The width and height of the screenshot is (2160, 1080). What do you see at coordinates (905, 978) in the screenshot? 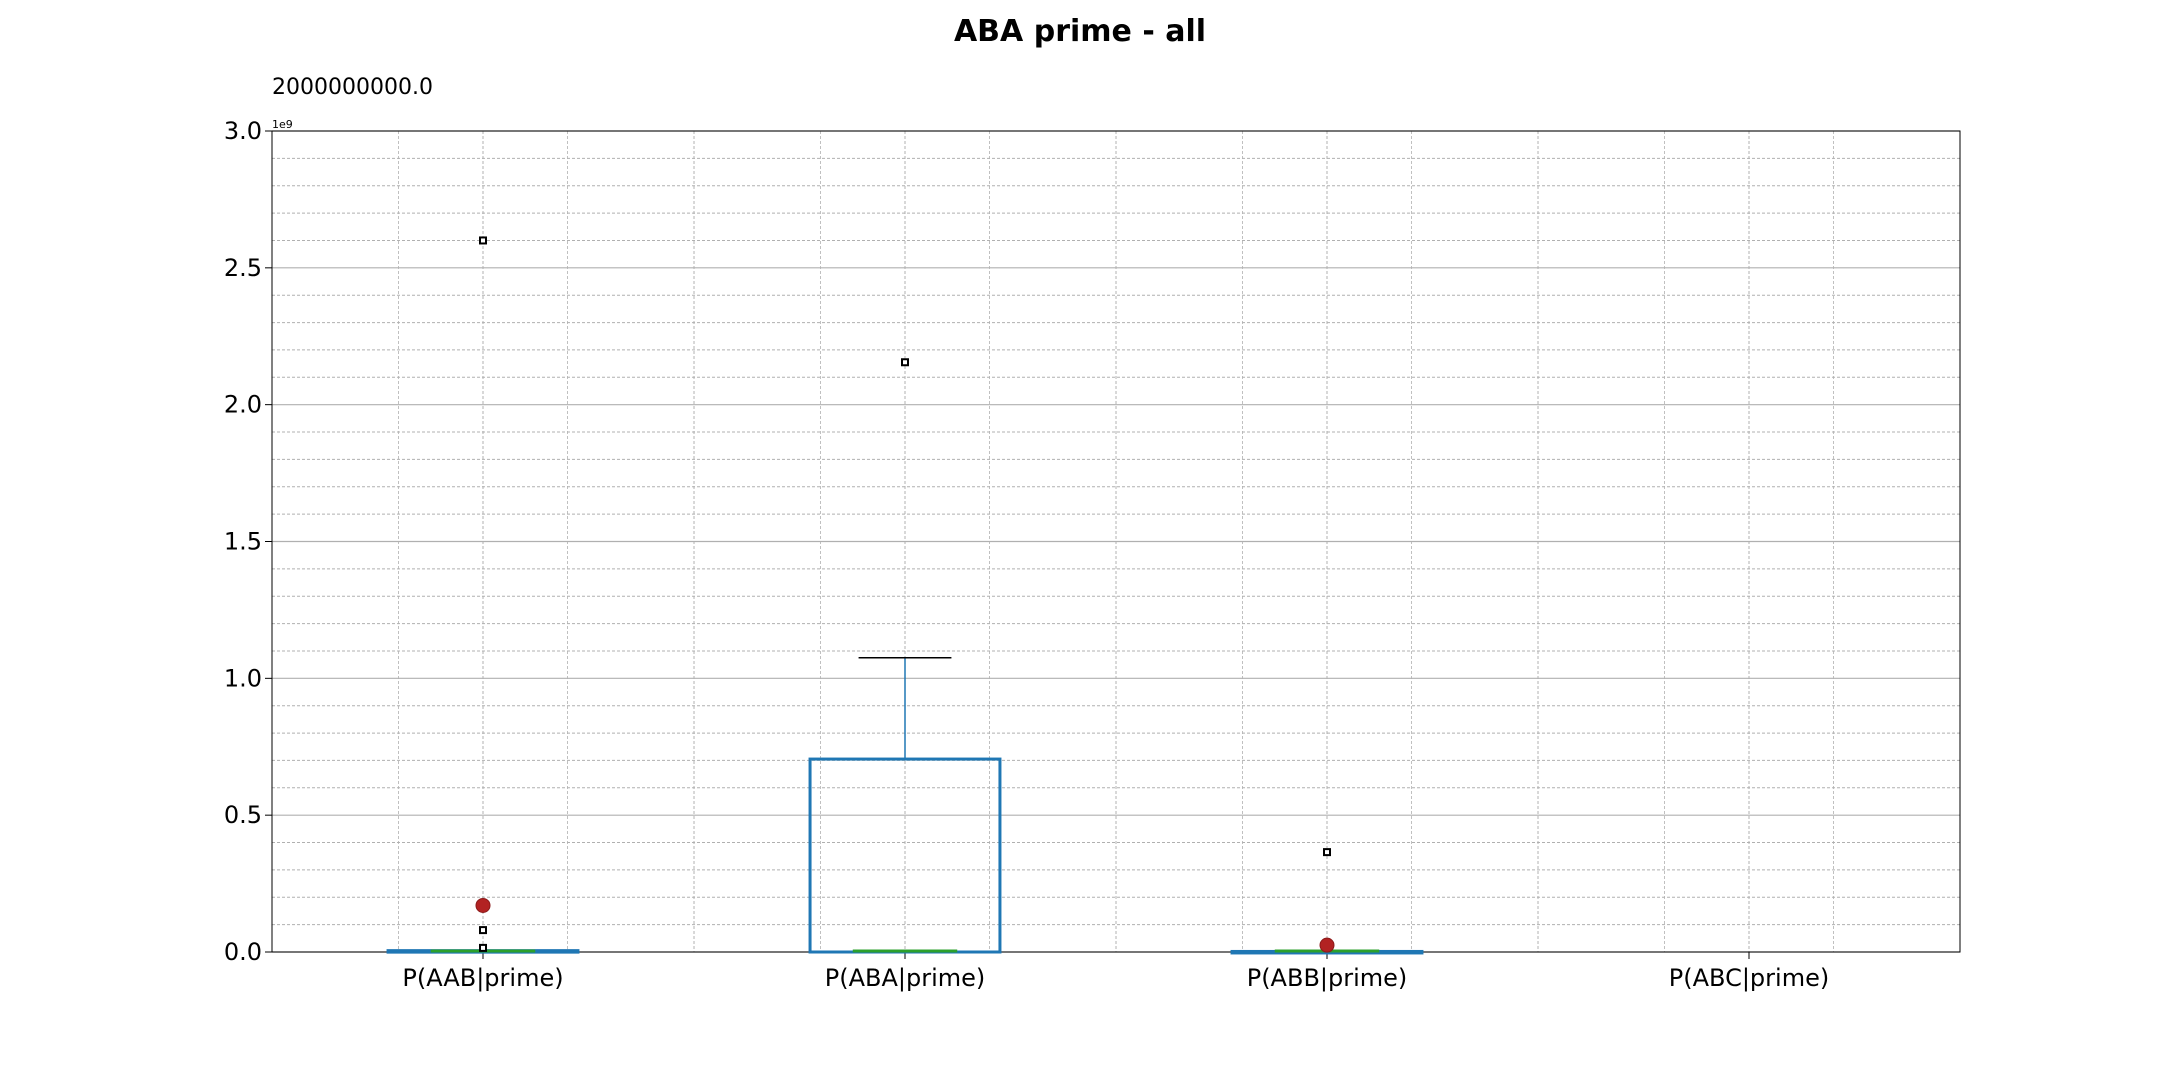
I see `x-tick-label: P(ABA|prime)` at bounding box center [905, 978].